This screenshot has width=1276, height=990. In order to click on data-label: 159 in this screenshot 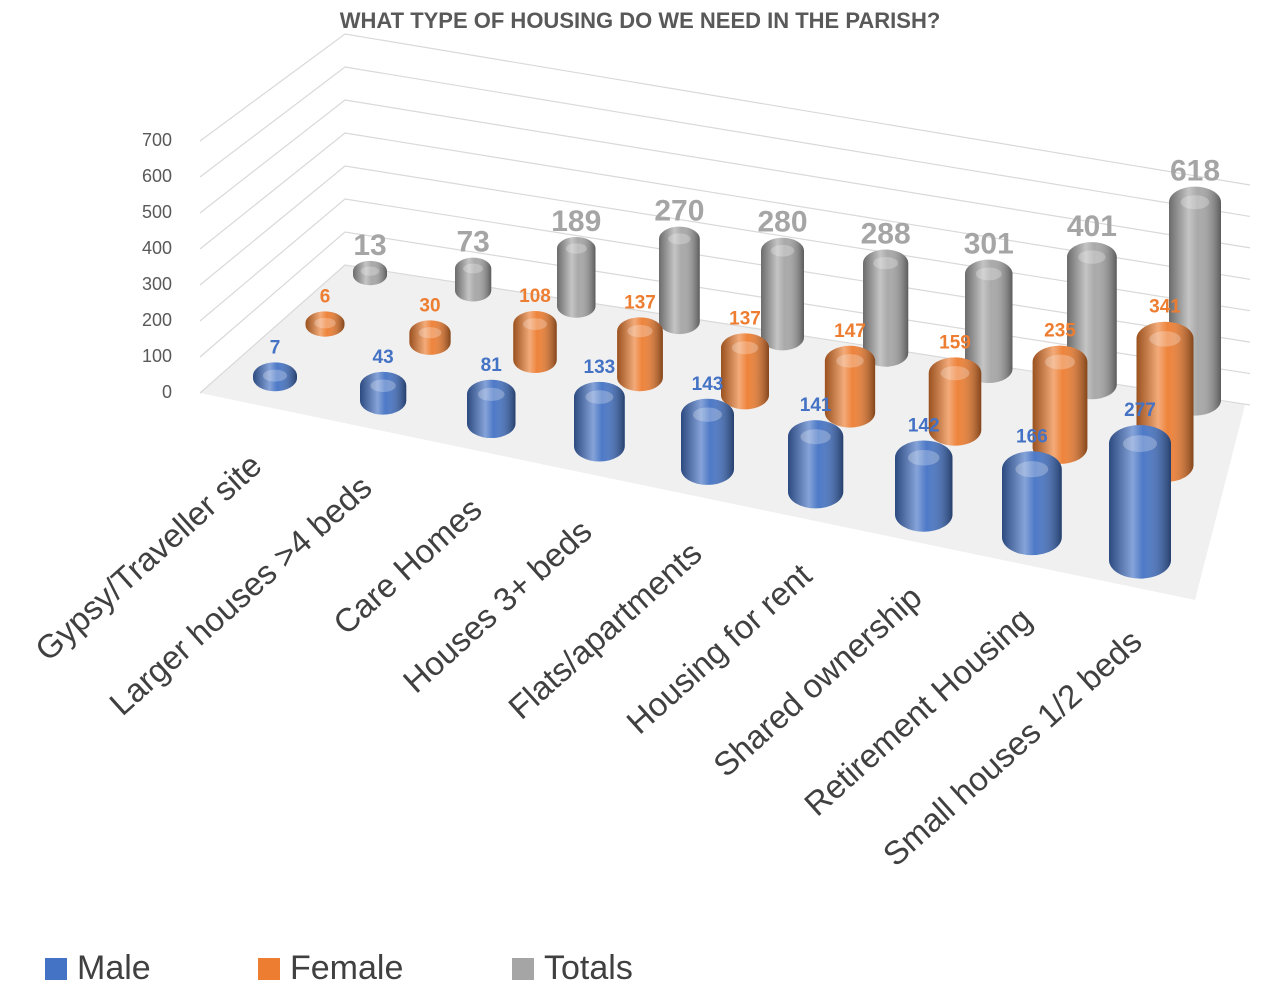, I will do `click(955, 342)`.